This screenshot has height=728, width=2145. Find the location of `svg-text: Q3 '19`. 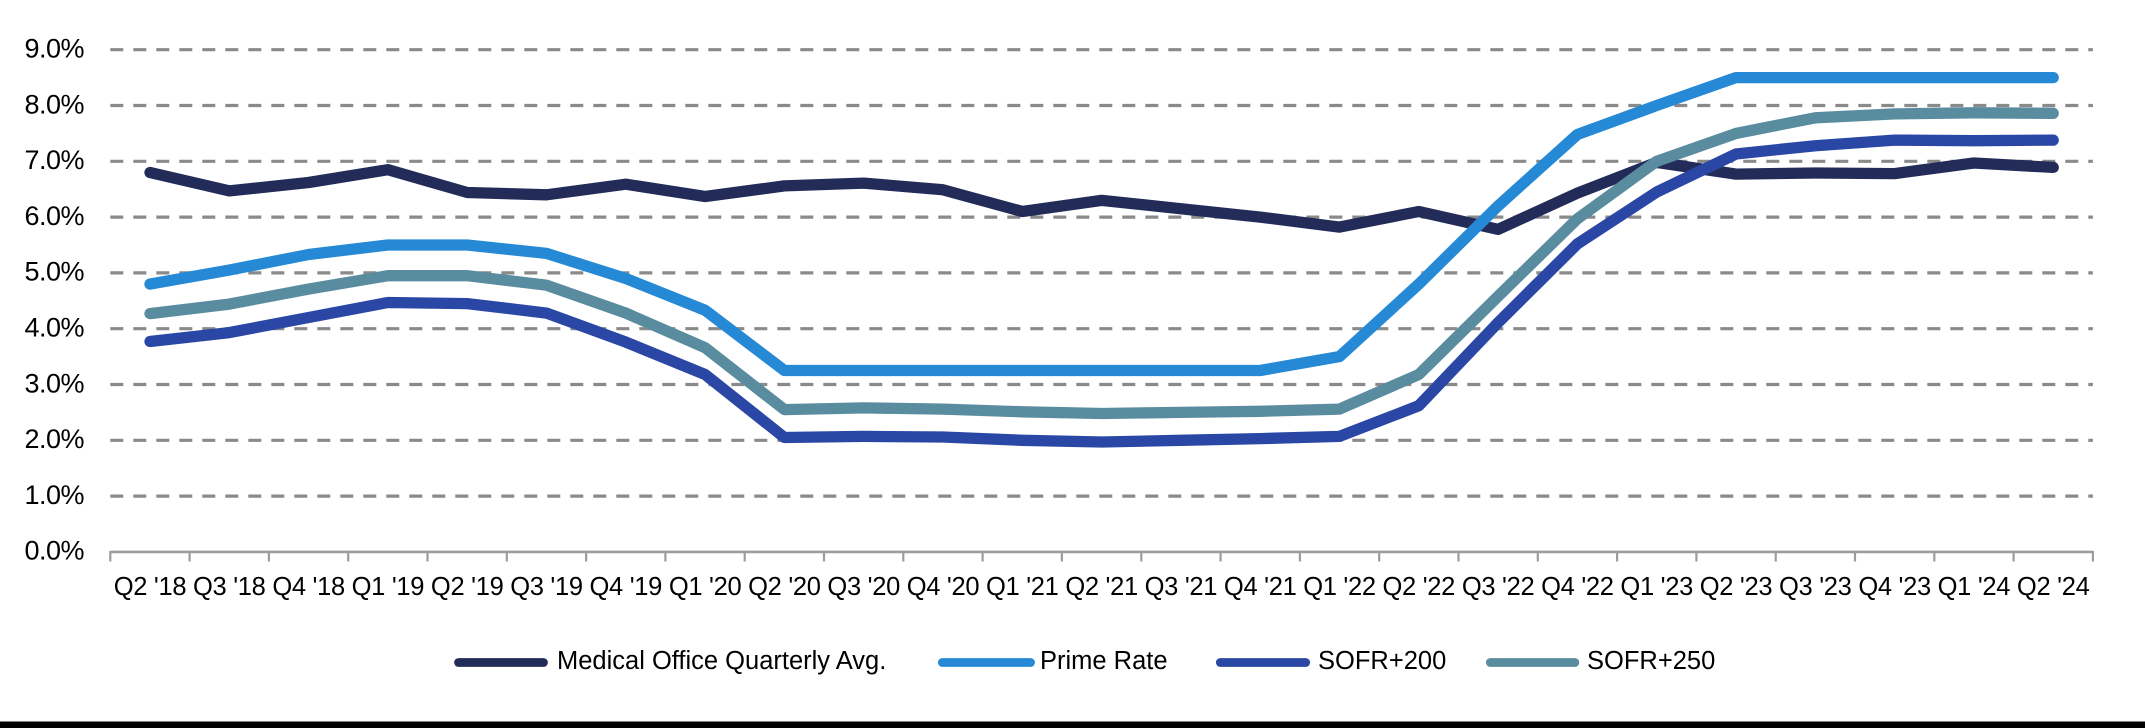

svg-text: Q3 '19 is located at coordinates (546, 587).